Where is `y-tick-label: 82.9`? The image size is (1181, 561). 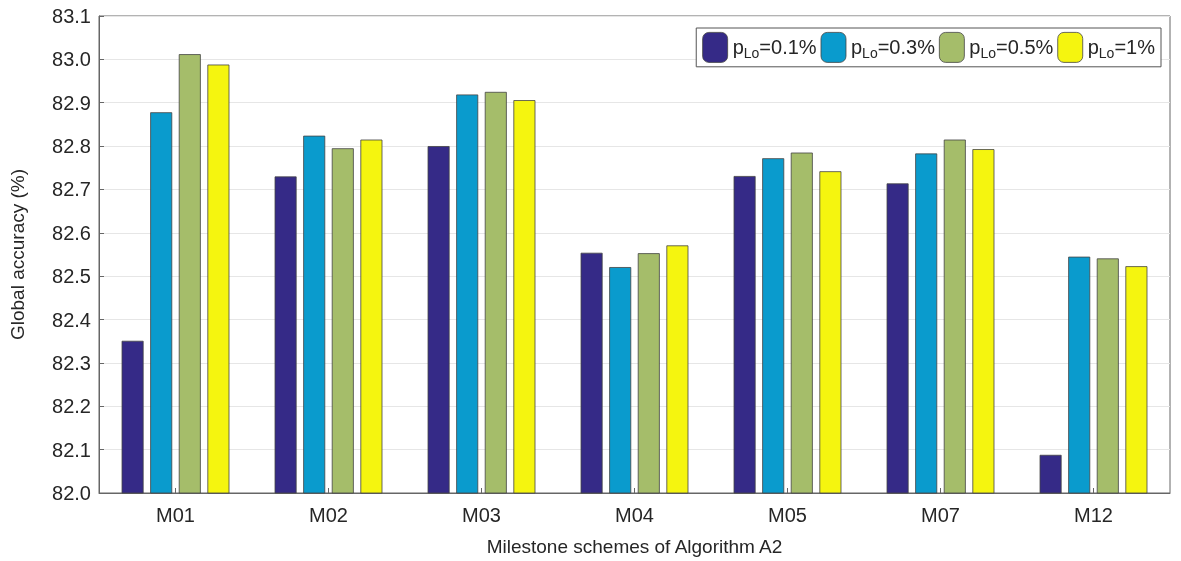 y-tick-label: 82.9 is located at coordinates (71, 102).